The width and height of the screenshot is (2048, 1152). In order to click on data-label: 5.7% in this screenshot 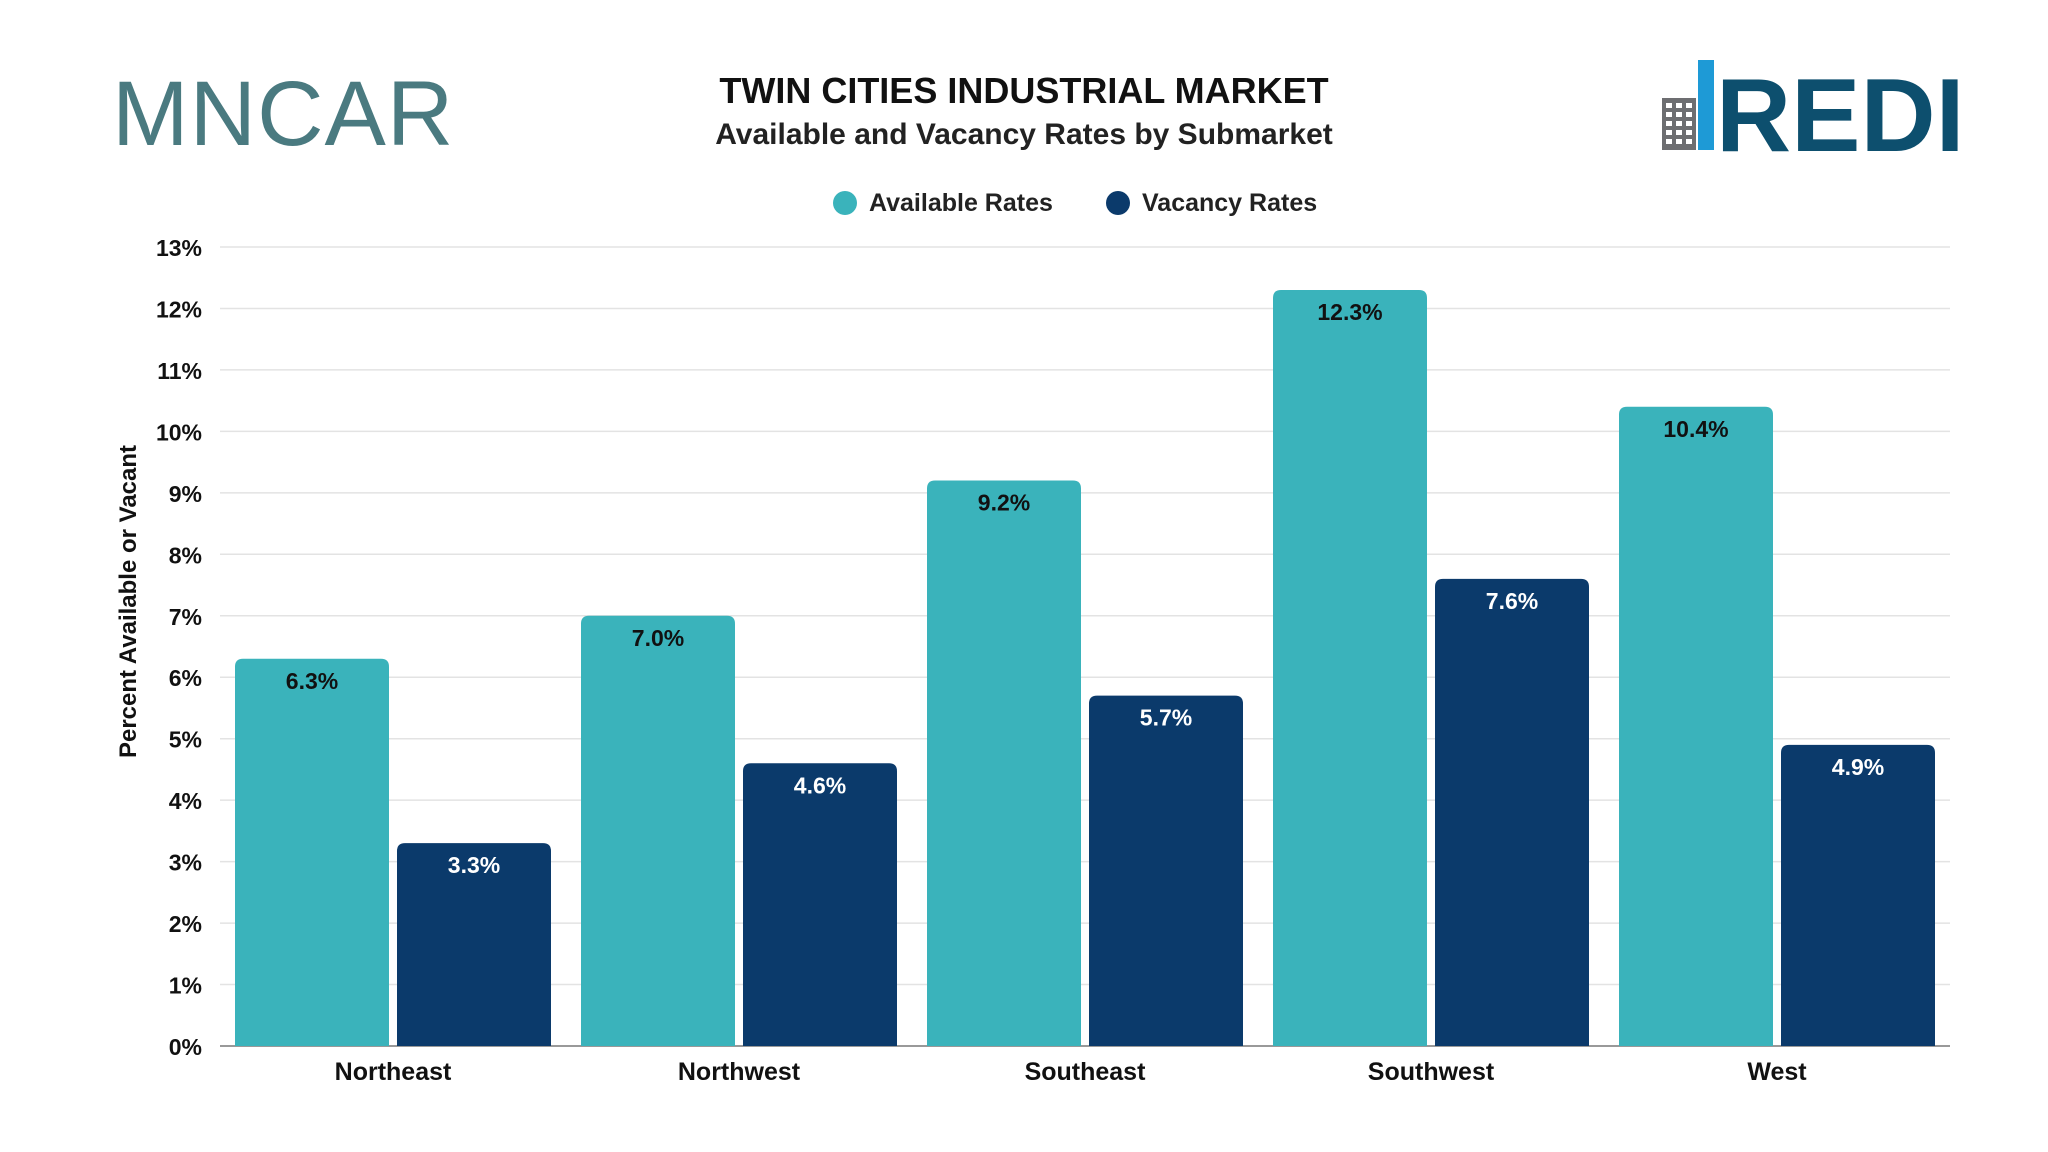, I will do `click(1166, 718)`.